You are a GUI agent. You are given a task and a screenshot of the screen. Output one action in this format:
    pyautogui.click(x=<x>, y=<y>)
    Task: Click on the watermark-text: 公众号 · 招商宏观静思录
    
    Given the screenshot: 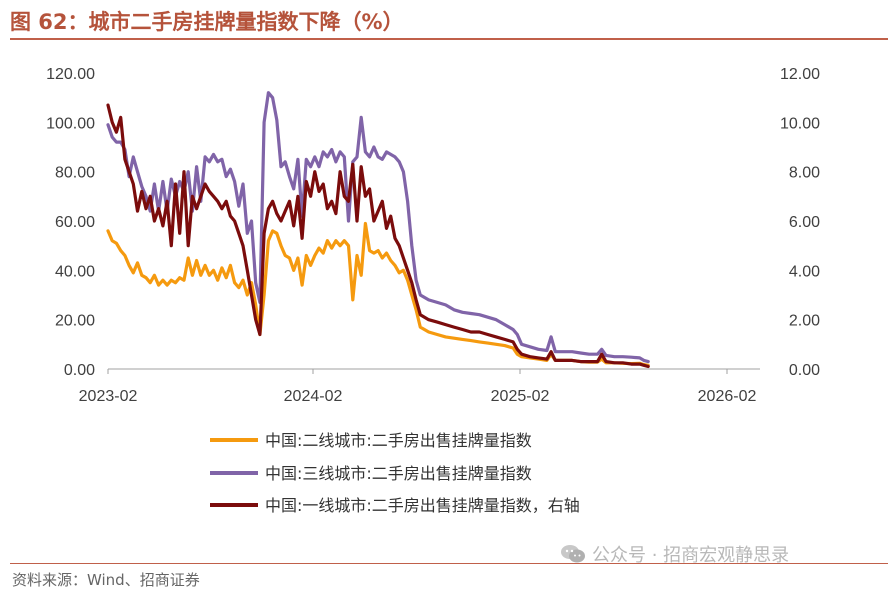 What is the action you would take?
    pyautogui.click(x=691, y=555)
    